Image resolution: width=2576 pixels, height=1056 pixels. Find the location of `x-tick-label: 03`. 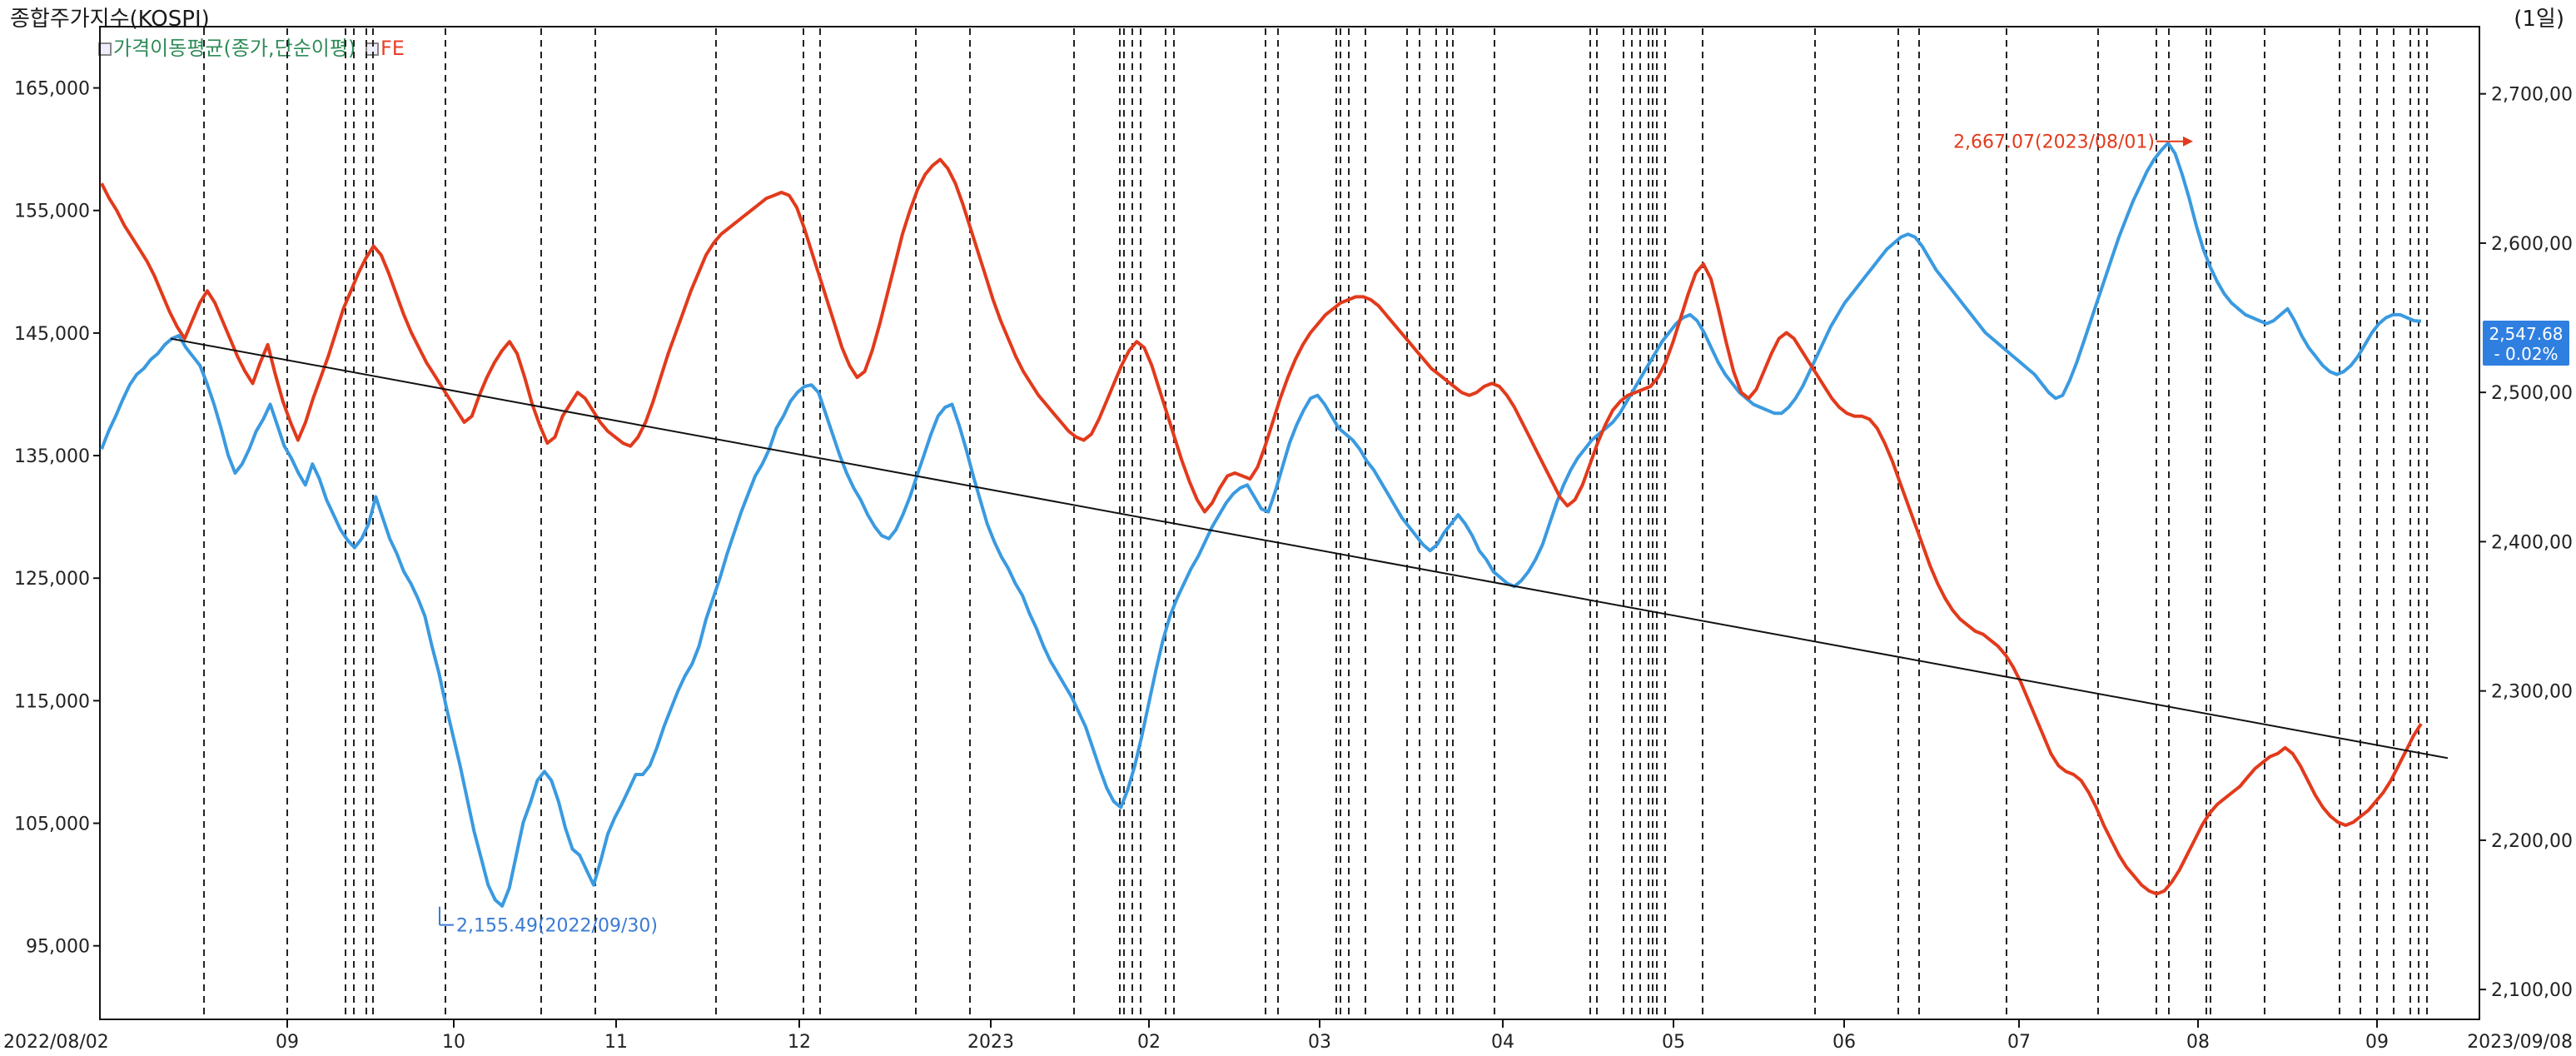

x-tick-label: 03 is located at coordinates (1319, 1042).